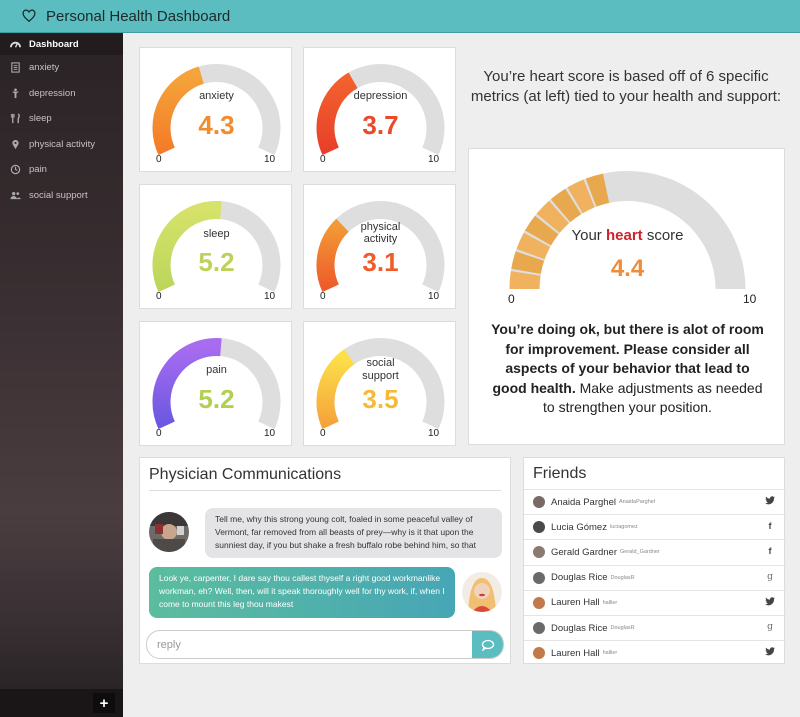 This screenshot has height=717, width=800. What do you see at coordinates (15, 44) in the screenshot?
I see `dashboard-icon` at bounding box center [15, 44].